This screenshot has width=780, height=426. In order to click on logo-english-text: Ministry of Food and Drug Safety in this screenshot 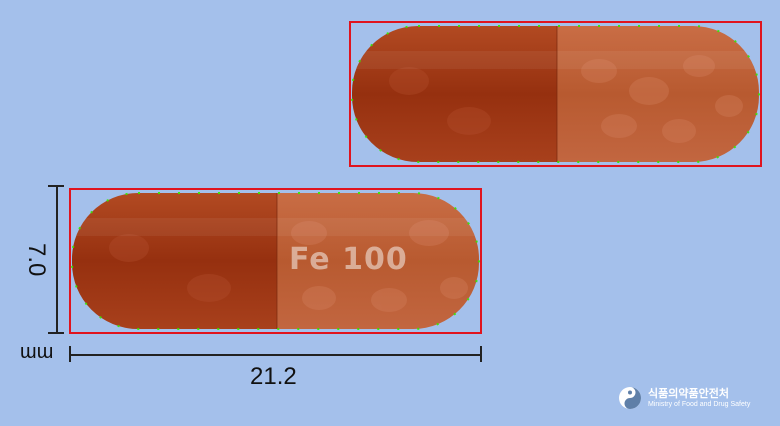, I will do `click(699, 404)`.